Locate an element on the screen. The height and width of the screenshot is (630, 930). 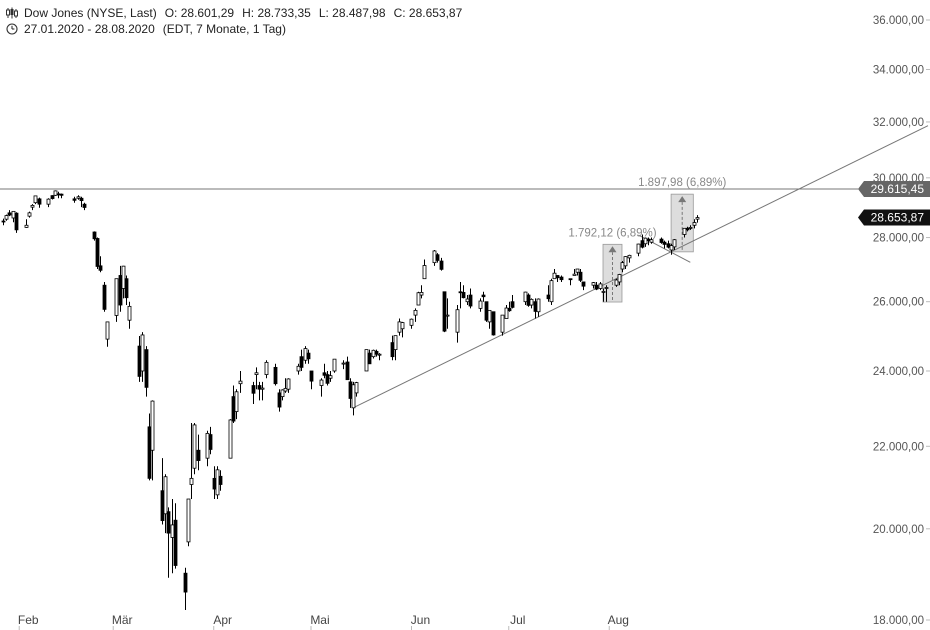
y-tick-label: 34.000,00 is located at coordinates (898, 70).